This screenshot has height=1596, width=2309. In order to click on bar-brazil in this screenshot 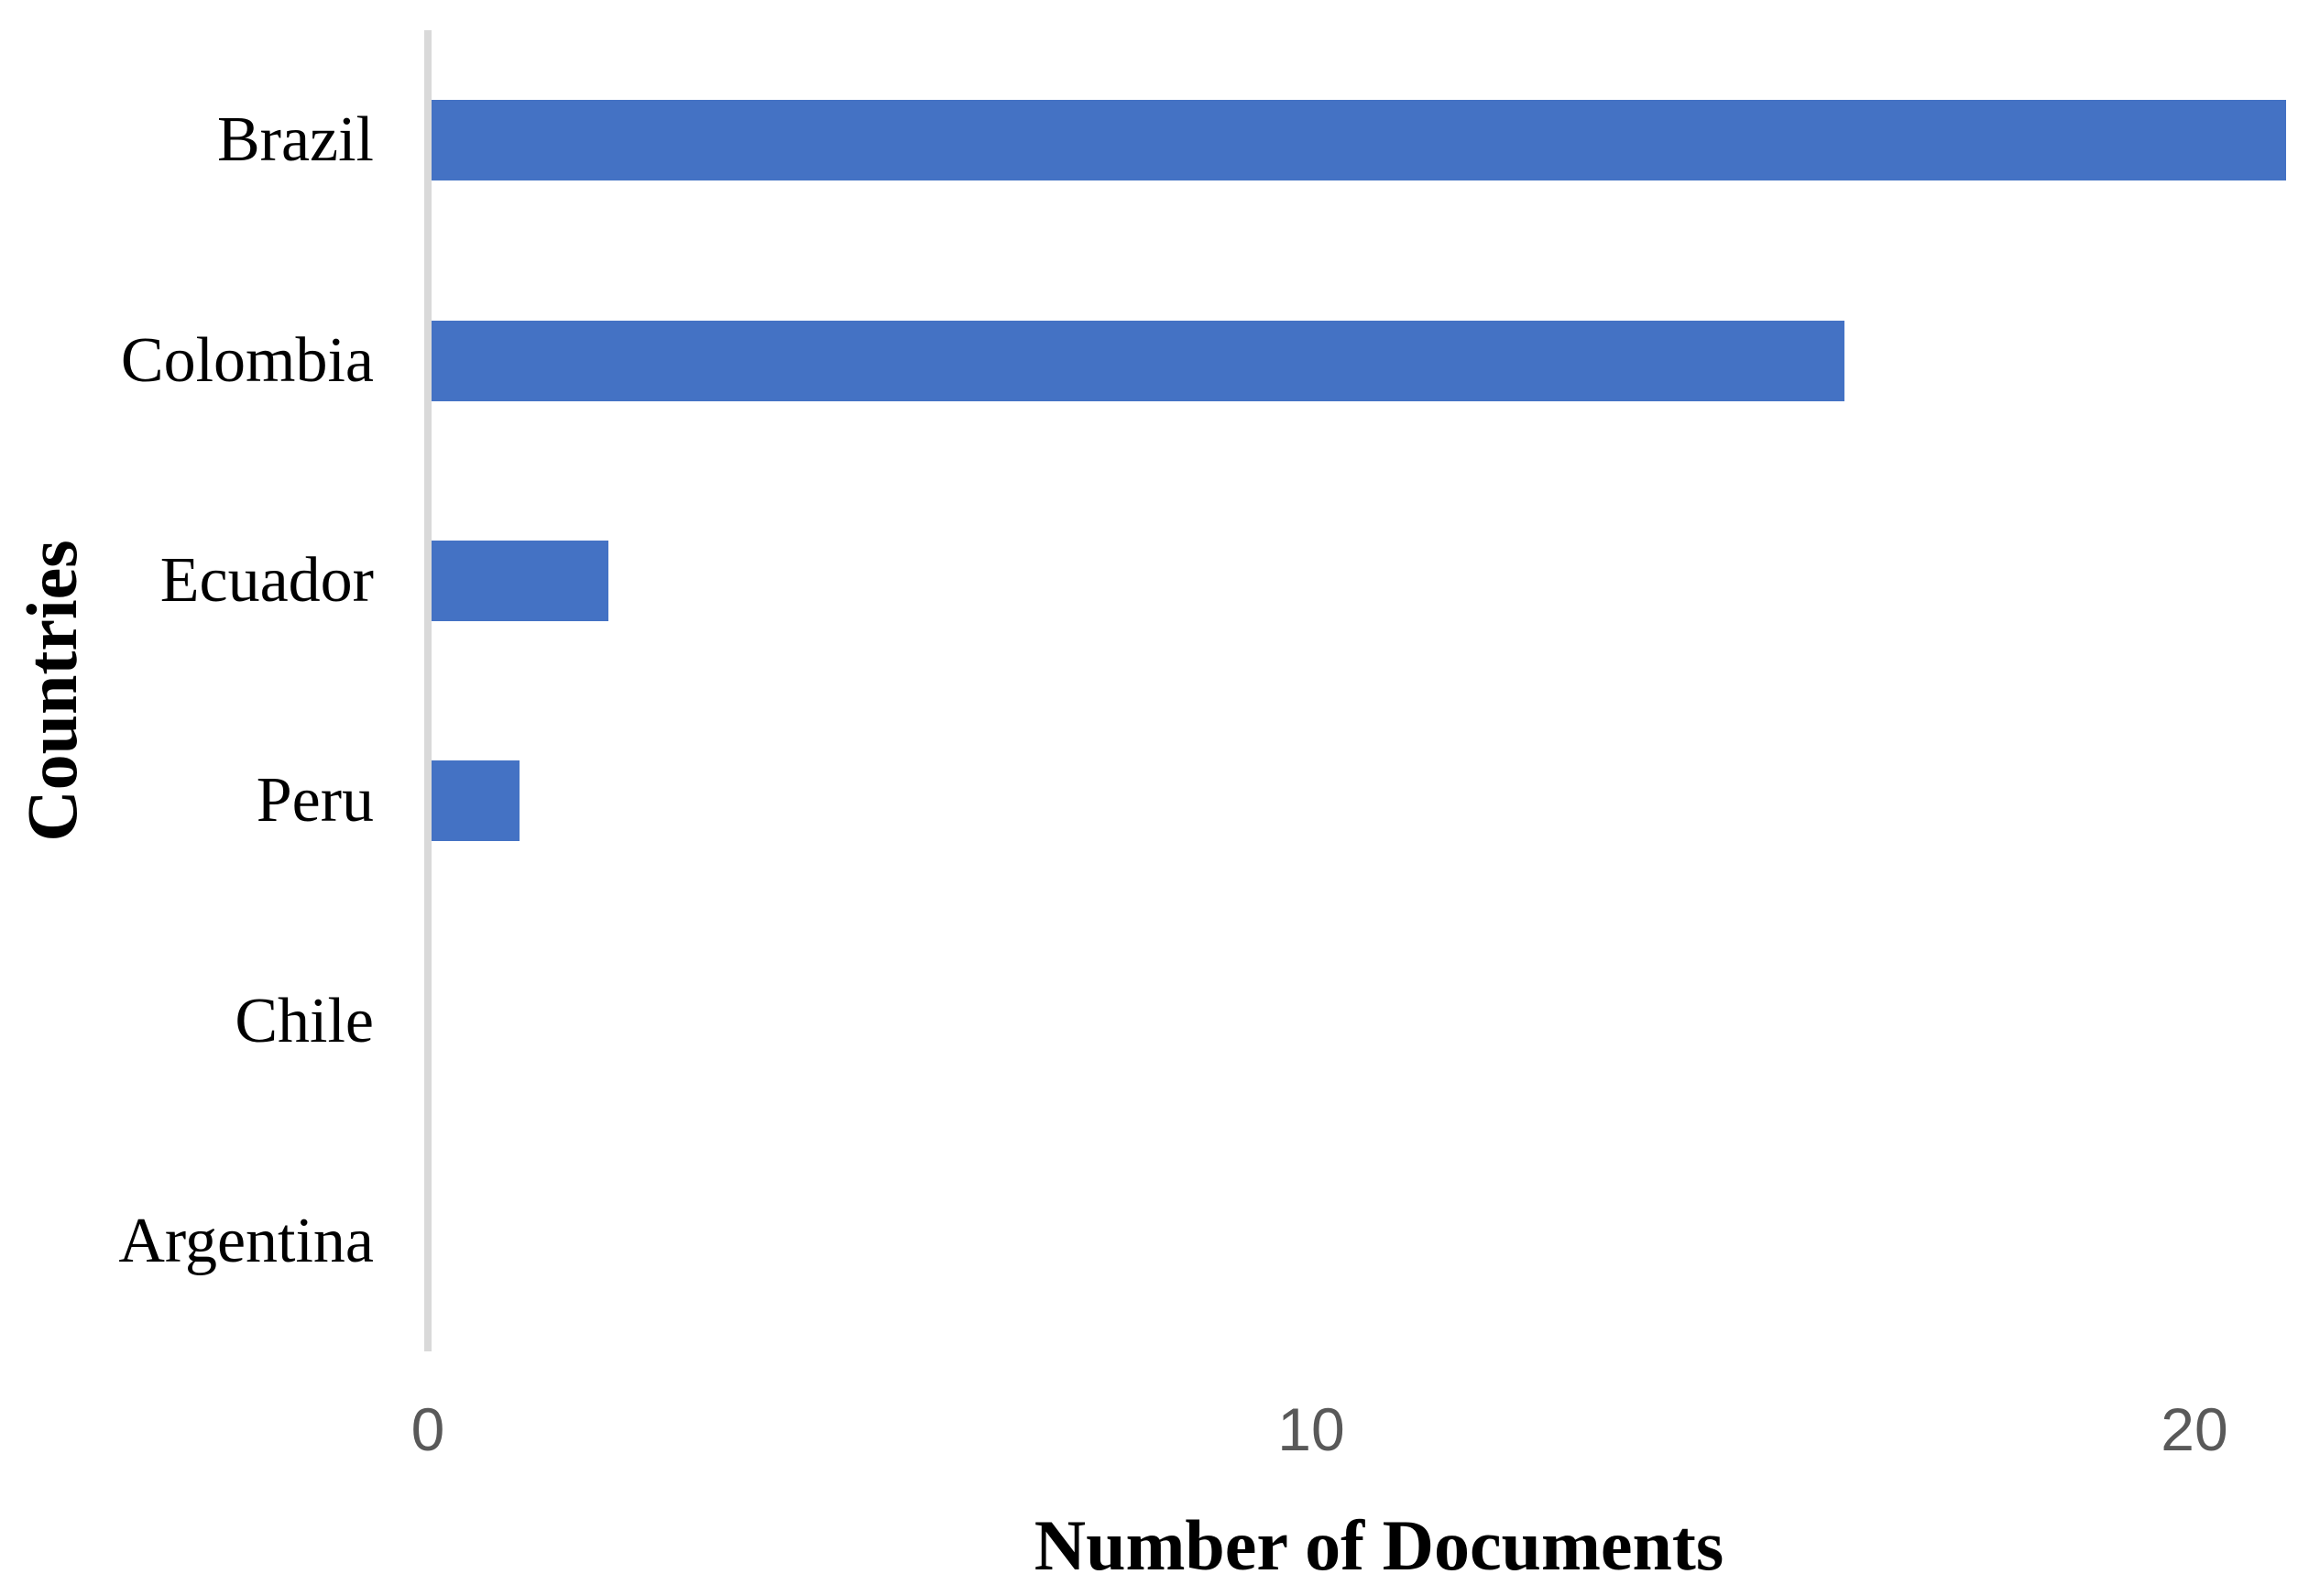, I will do `click(1359, 140)`.